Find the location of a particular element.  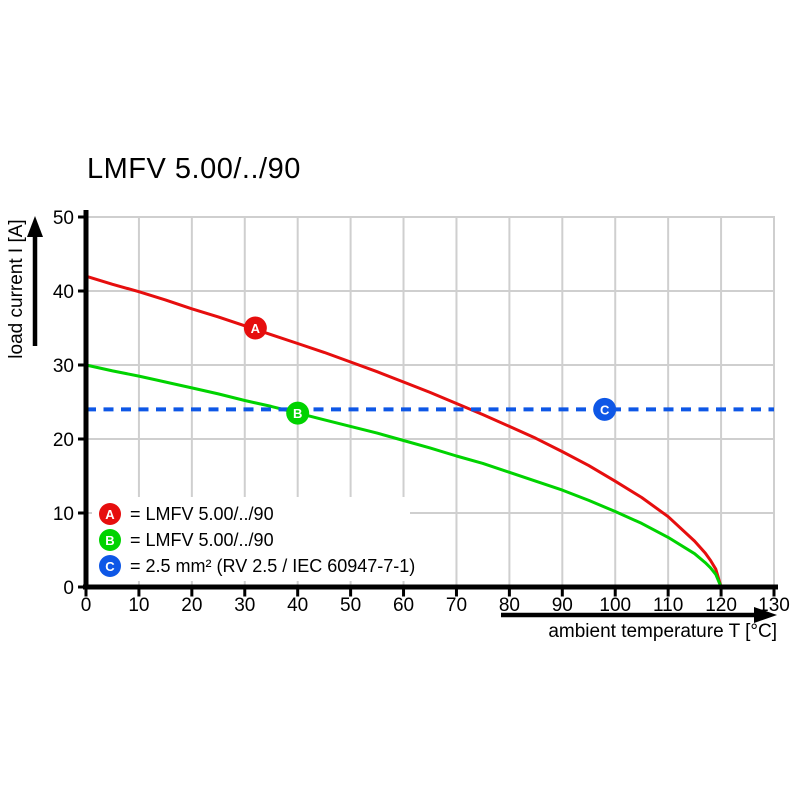

x-tick-label: 90 is located at coordinates (562, 605).